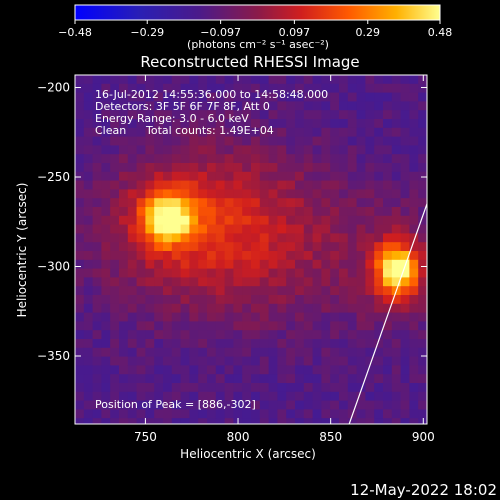 The height and width of the screenshot is (500, 500). Describe the element at coordinates (75, 32) in the screenshot. I see `colorbar-tick-label: −0.48` at that location.